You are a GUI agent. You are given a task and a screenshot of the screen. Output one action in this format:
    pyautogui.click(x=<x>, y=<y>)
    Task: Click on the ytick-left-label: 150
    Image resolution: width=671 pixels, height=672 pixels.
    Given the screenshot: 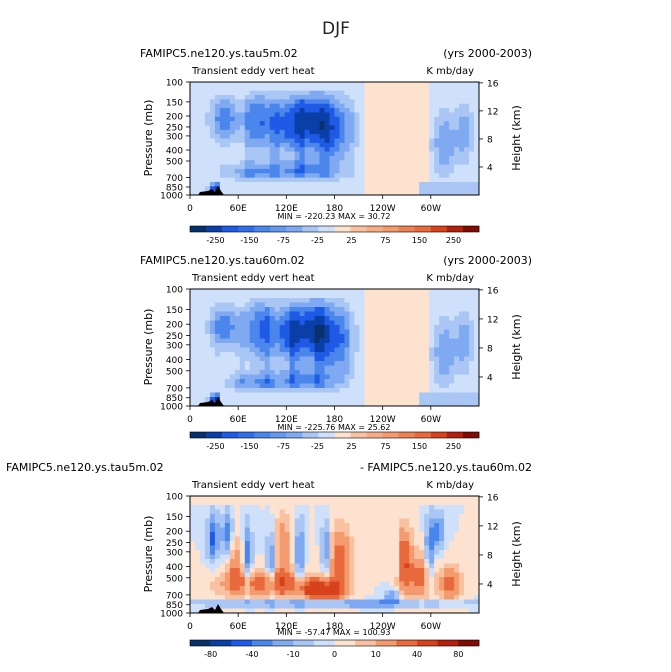 What is the action you would take?
    pyautogui.click(x=174, y=311)
    